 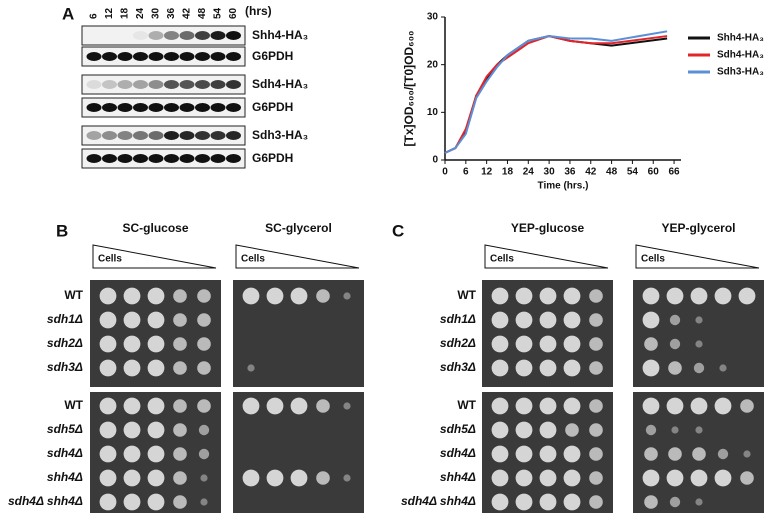 I want to click on blot-label: G6PDH, so click(x=272, y=158).